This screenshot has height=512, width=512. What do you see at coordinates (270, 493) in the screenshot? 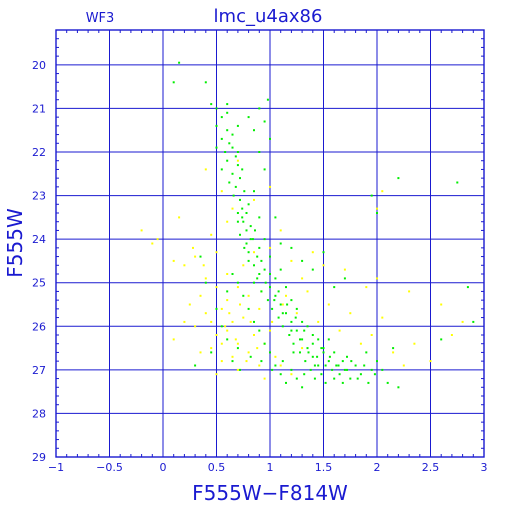
I see `x-axis-title: F555W−F814W` at bounding box center [270, 493].